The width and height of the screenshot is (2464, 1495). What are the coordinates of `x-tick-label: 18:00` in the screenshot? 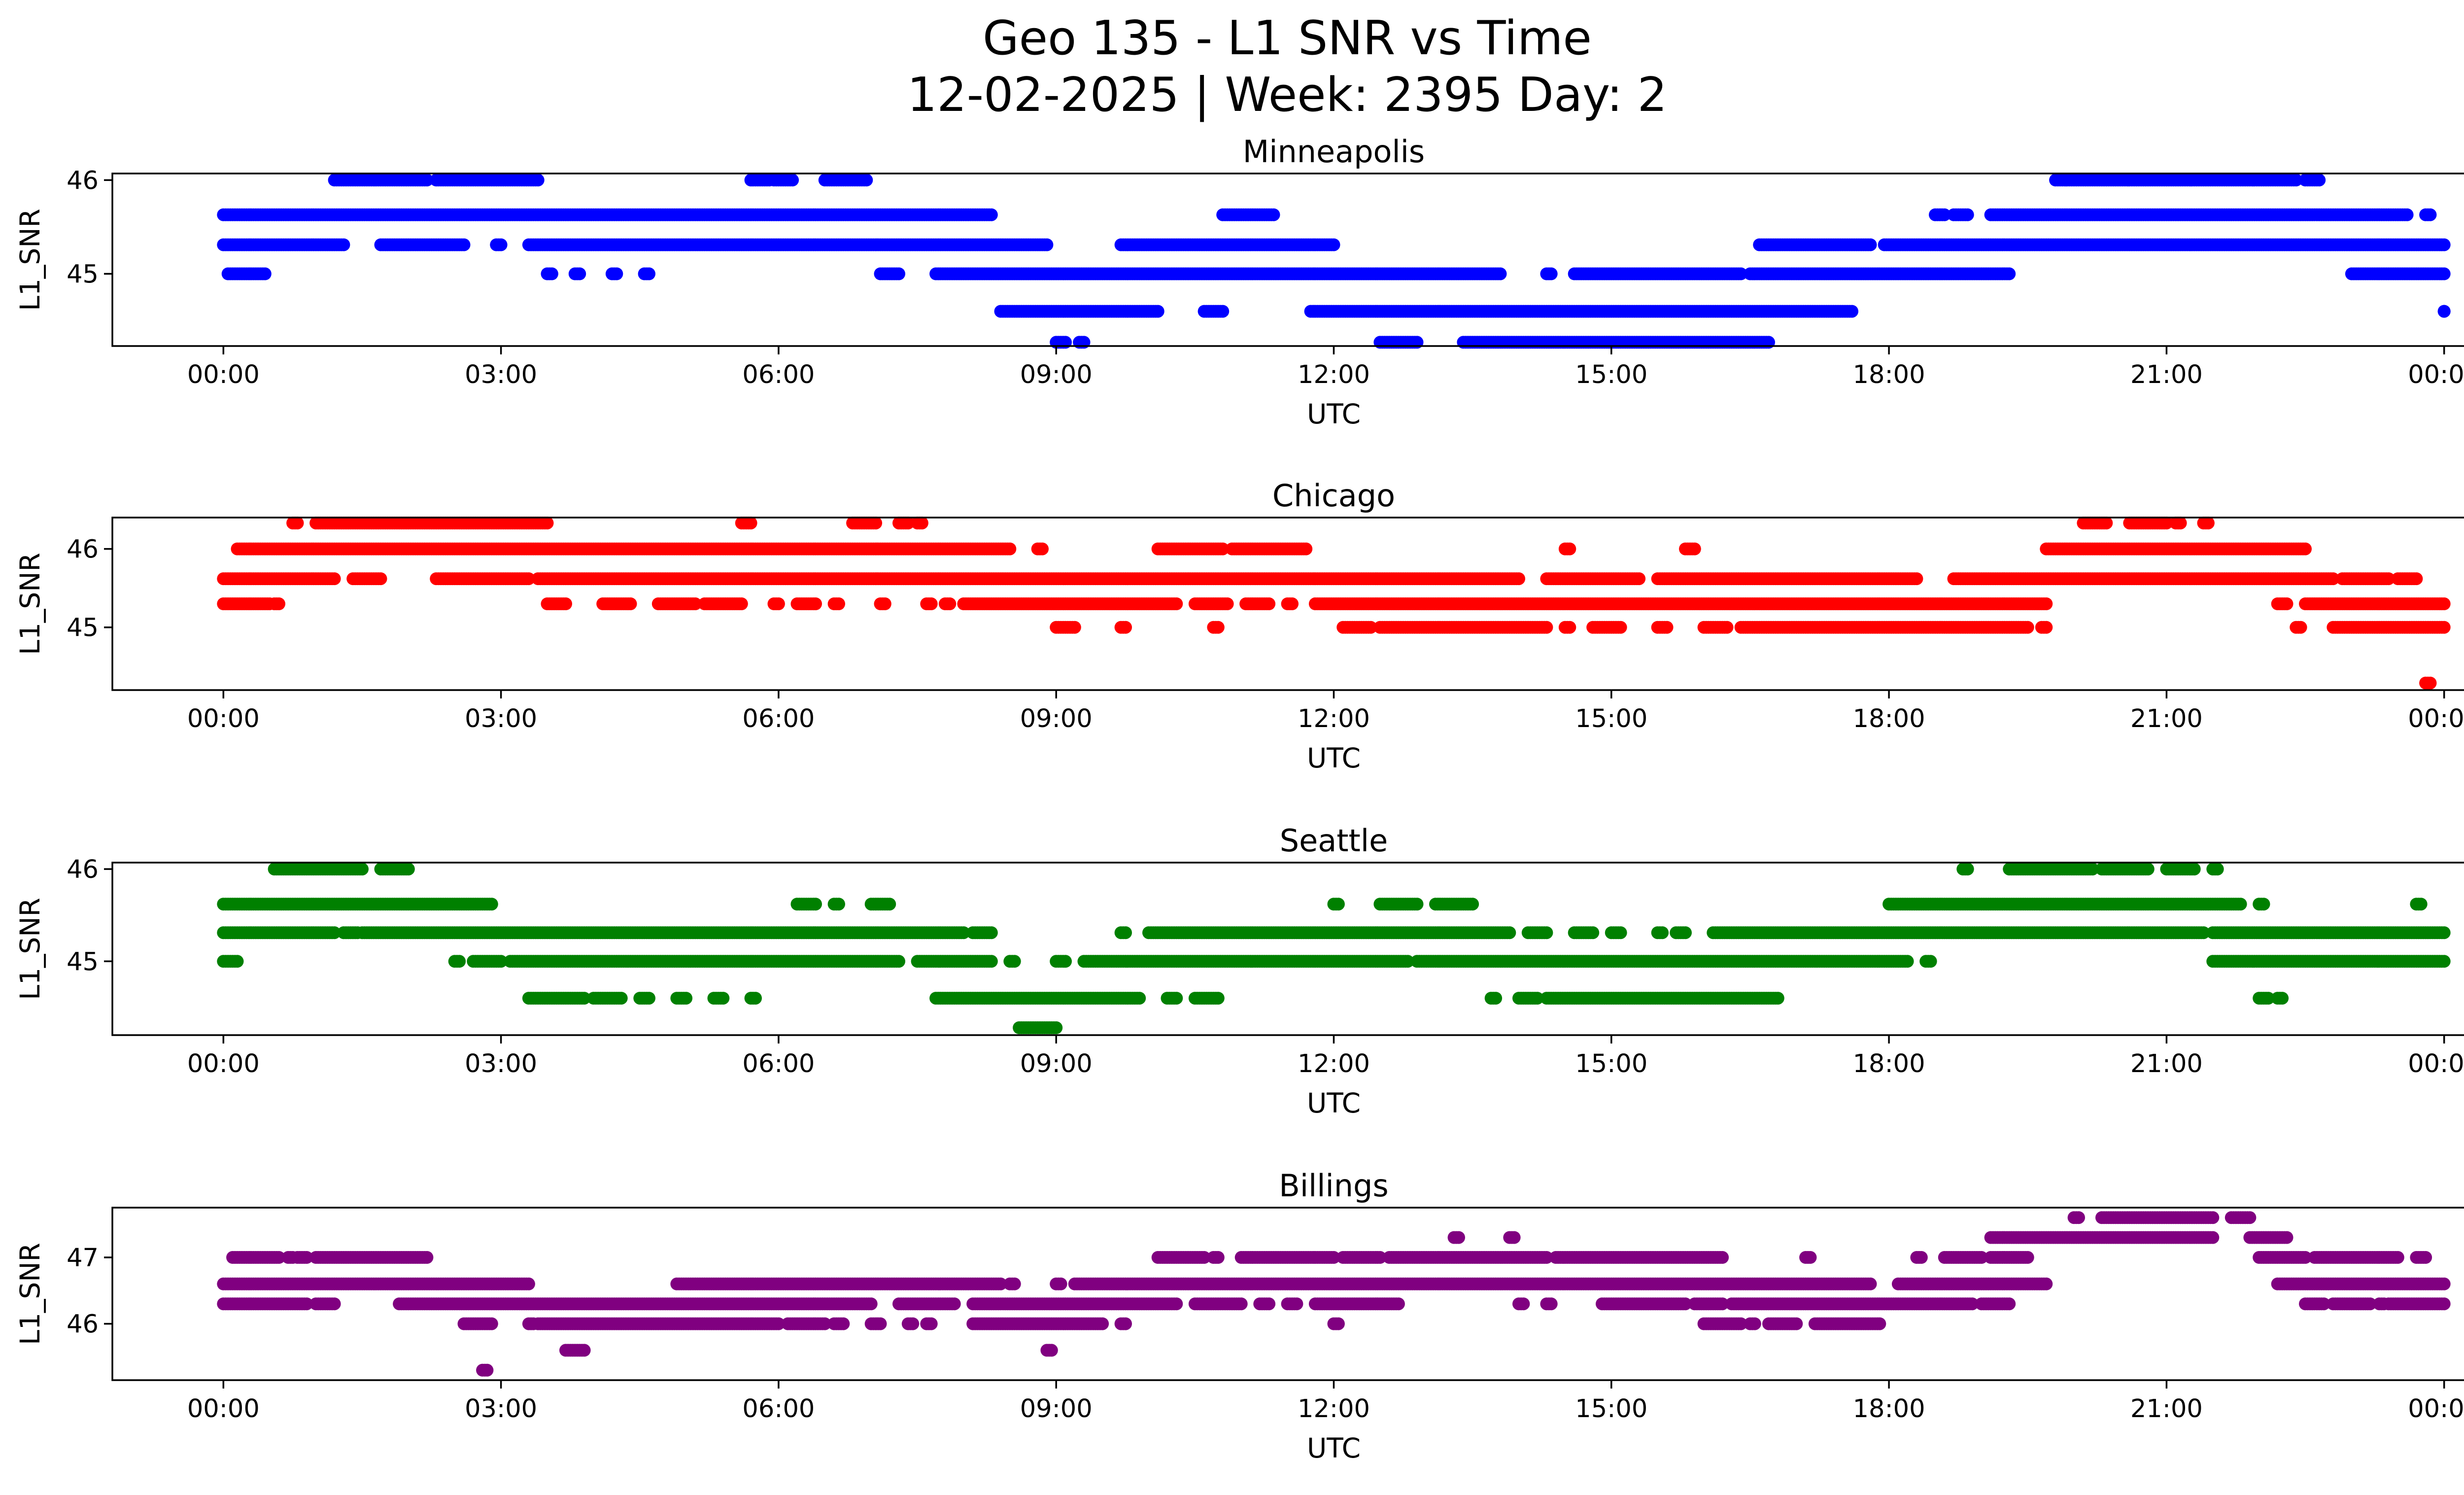 It's located at (1889, 374).